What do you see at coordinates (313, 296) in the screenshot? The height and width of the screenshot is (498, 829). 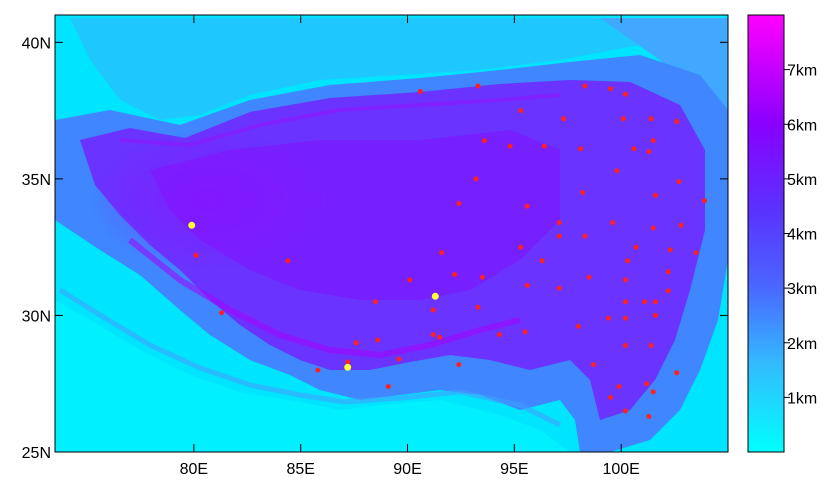 I see `yellow-station-markers` at bounding box center [313, 296].